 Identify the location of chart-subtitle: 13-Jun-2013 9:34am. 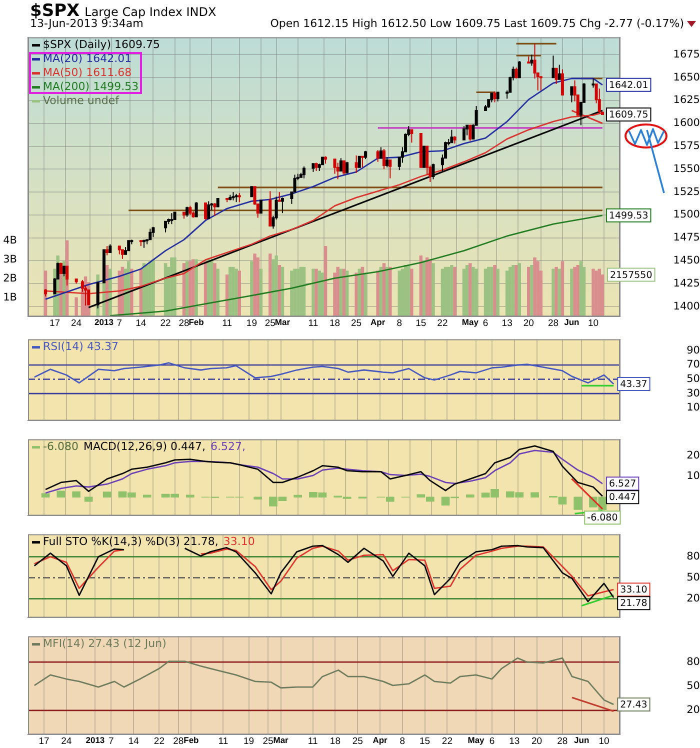
(87, 23).